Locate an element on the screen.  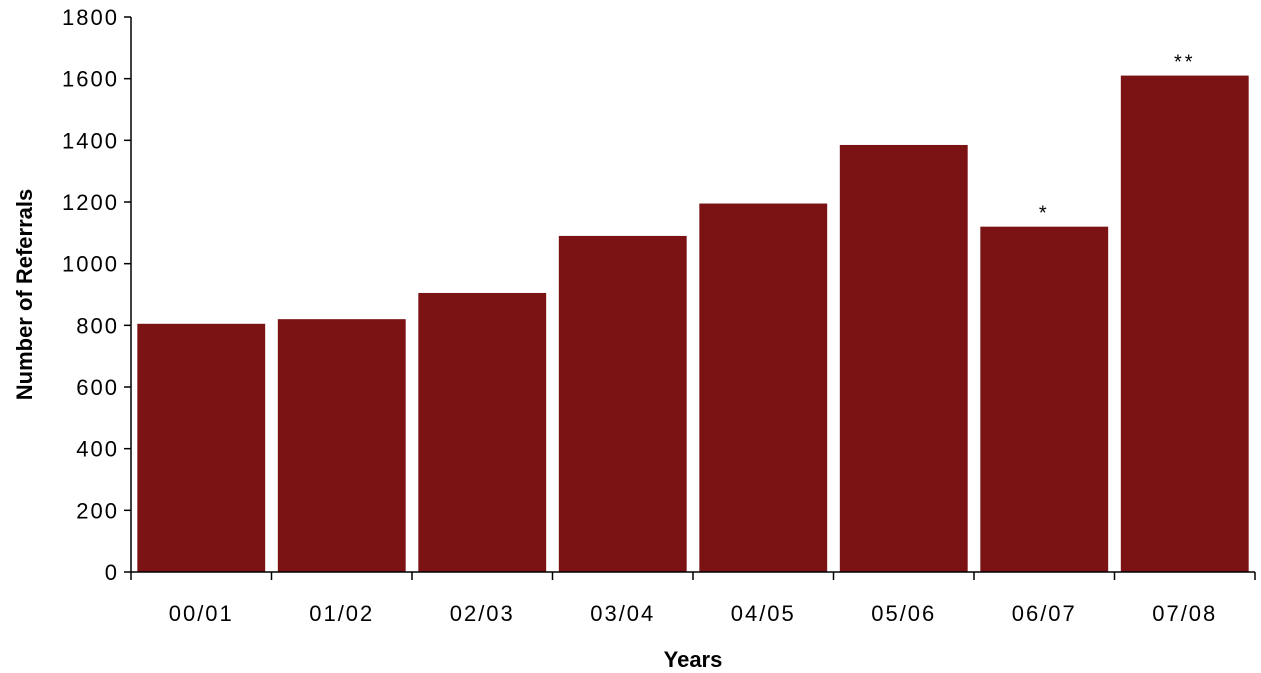
y-tick-label: 400 is located at coordinates (97, 449).